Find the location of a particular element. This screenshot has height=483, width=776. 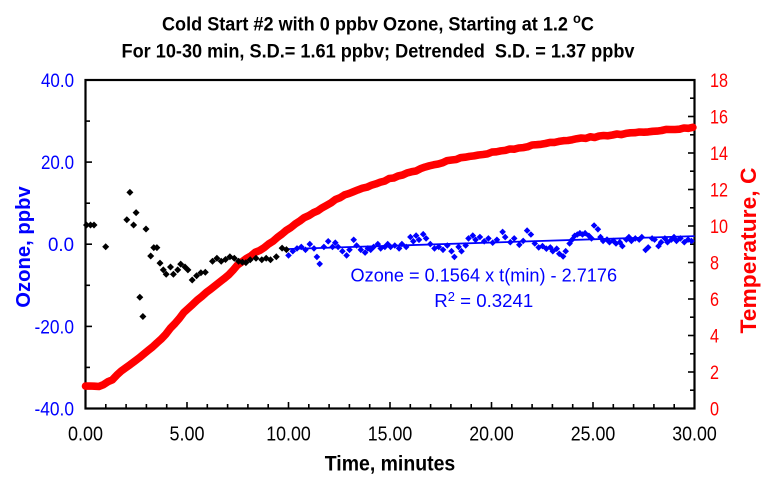

svg-text: 0.0 is located at coordinates (61, 245).